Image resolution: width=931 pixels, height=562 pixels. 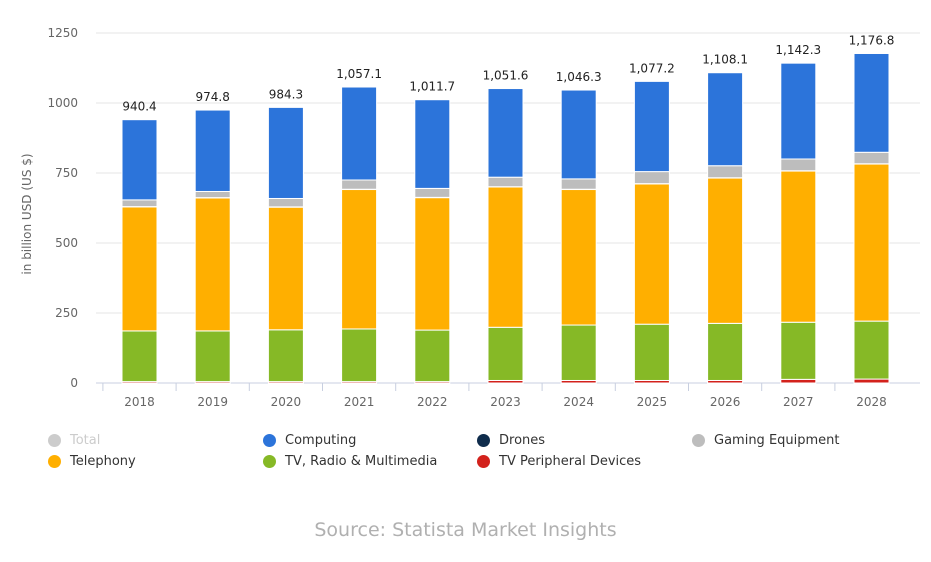 What do you see at coordinates (285, 152) in the screenshot?
I see `bar-segment-computing-2020` at bounding box center [285, 152].